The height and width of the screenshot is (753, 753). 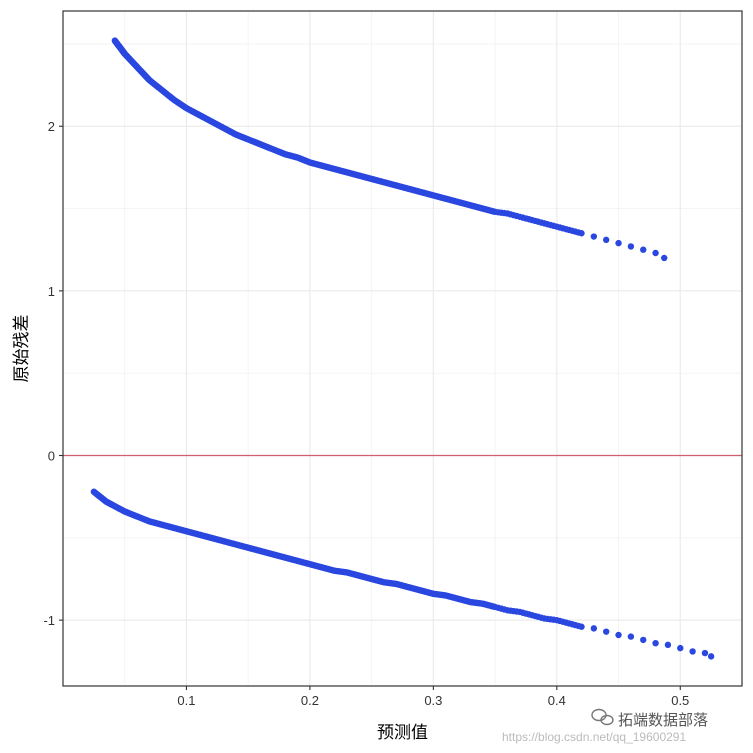 I want to click on watermark-url: https://blog.csdn.net/qq_19600291, so click(x=594, y=737).